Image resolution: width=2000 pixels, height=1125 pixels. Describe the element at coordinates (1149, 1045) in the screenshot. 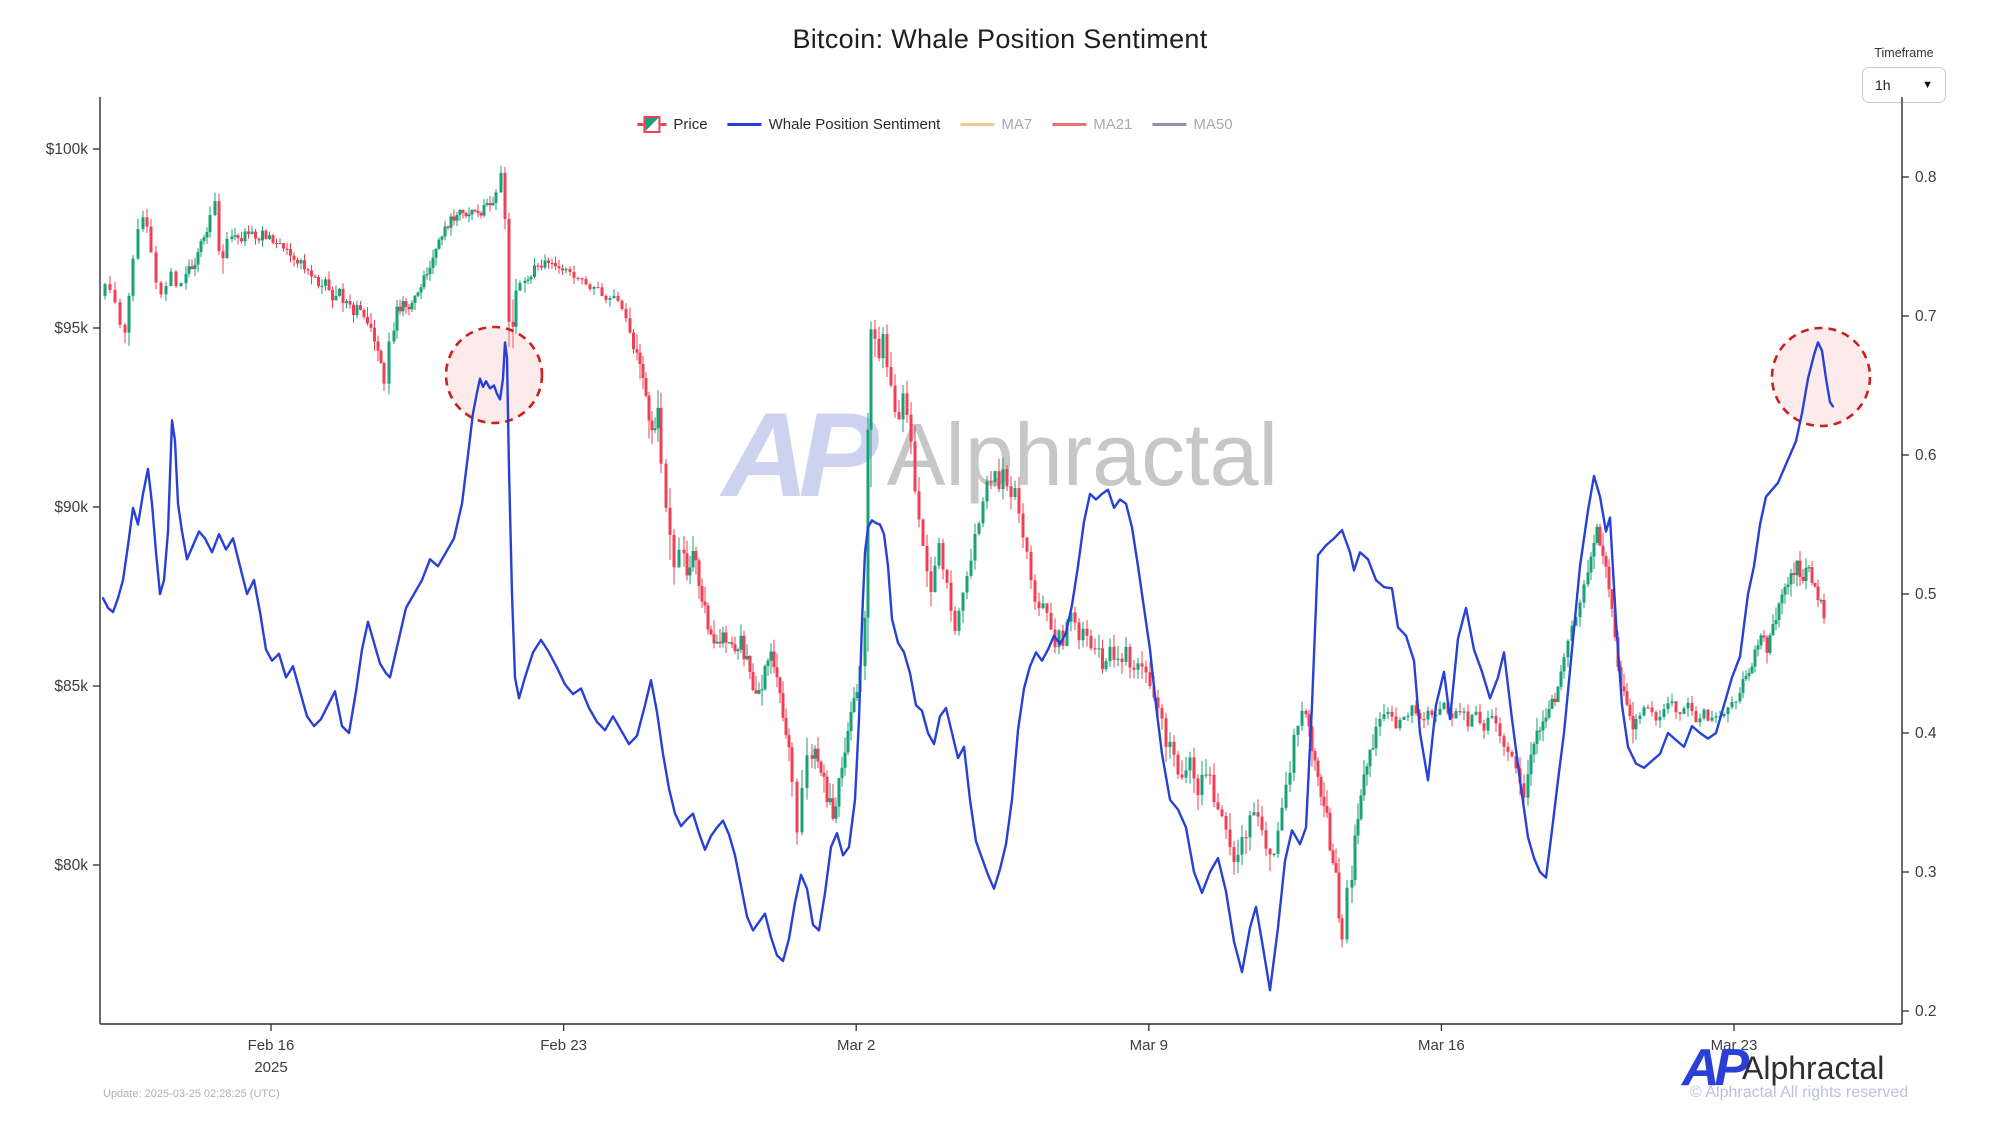

I see `svg-text: Mar 9` at that location.